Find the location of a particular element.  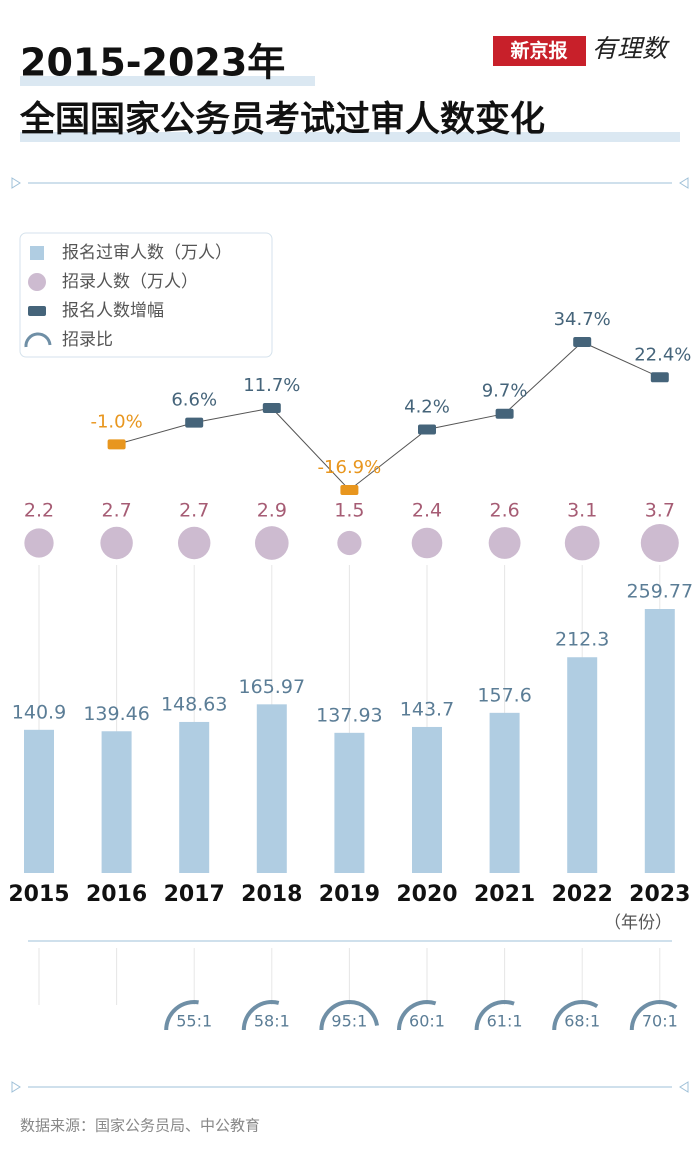

ratio-label: 70:1 is located at coordinates (660, 1021).